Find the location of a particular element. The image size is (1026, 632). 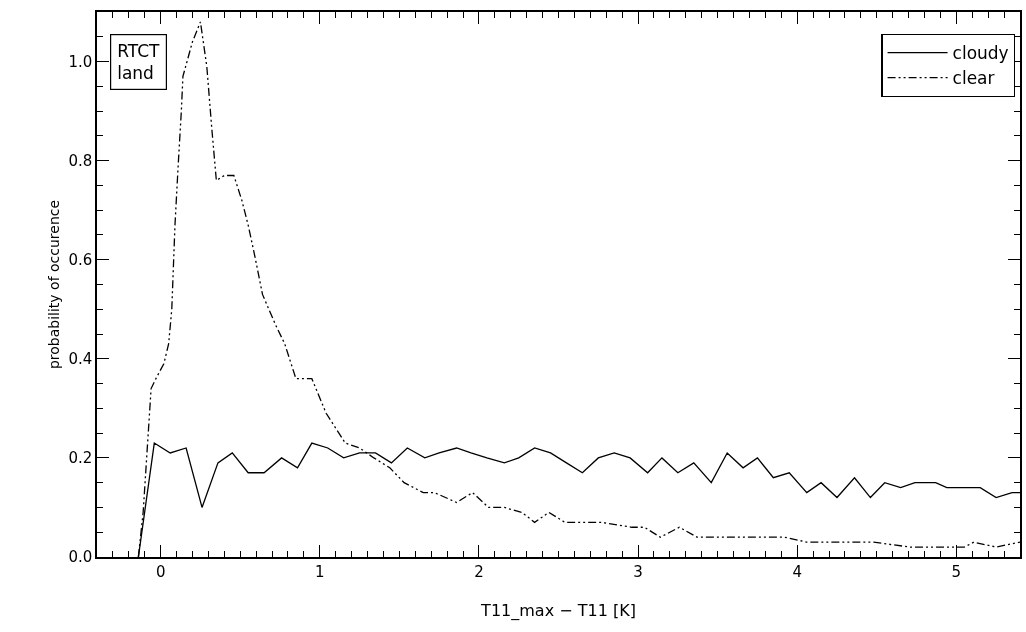

x-tick-label: 2 is located at coordinates (479, 571).